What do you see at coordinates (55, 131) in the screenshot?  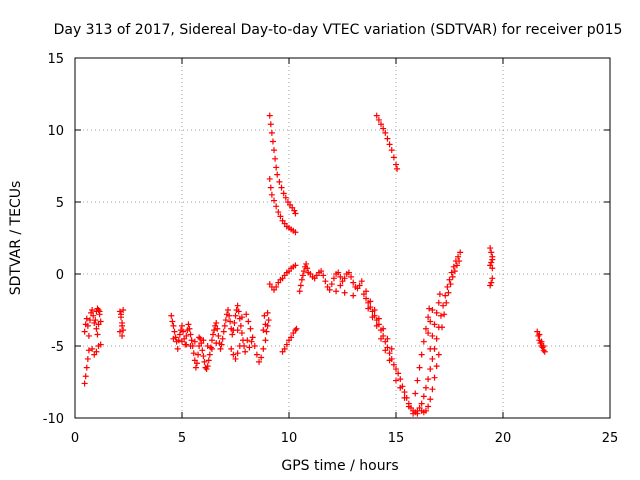 I see `y-tick-label: 10` at bounding box center [55, 131].